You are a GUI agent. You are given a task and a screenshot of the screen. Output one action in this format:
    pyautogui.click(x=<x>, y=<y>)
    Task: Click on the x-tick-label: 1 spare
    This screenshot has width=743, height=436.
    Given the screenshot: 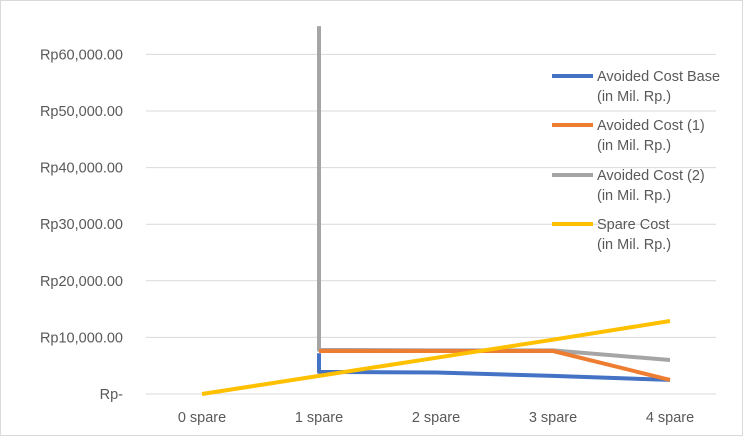 What is the action you would take?
    pyautogui.click(x=319, y=418)
    